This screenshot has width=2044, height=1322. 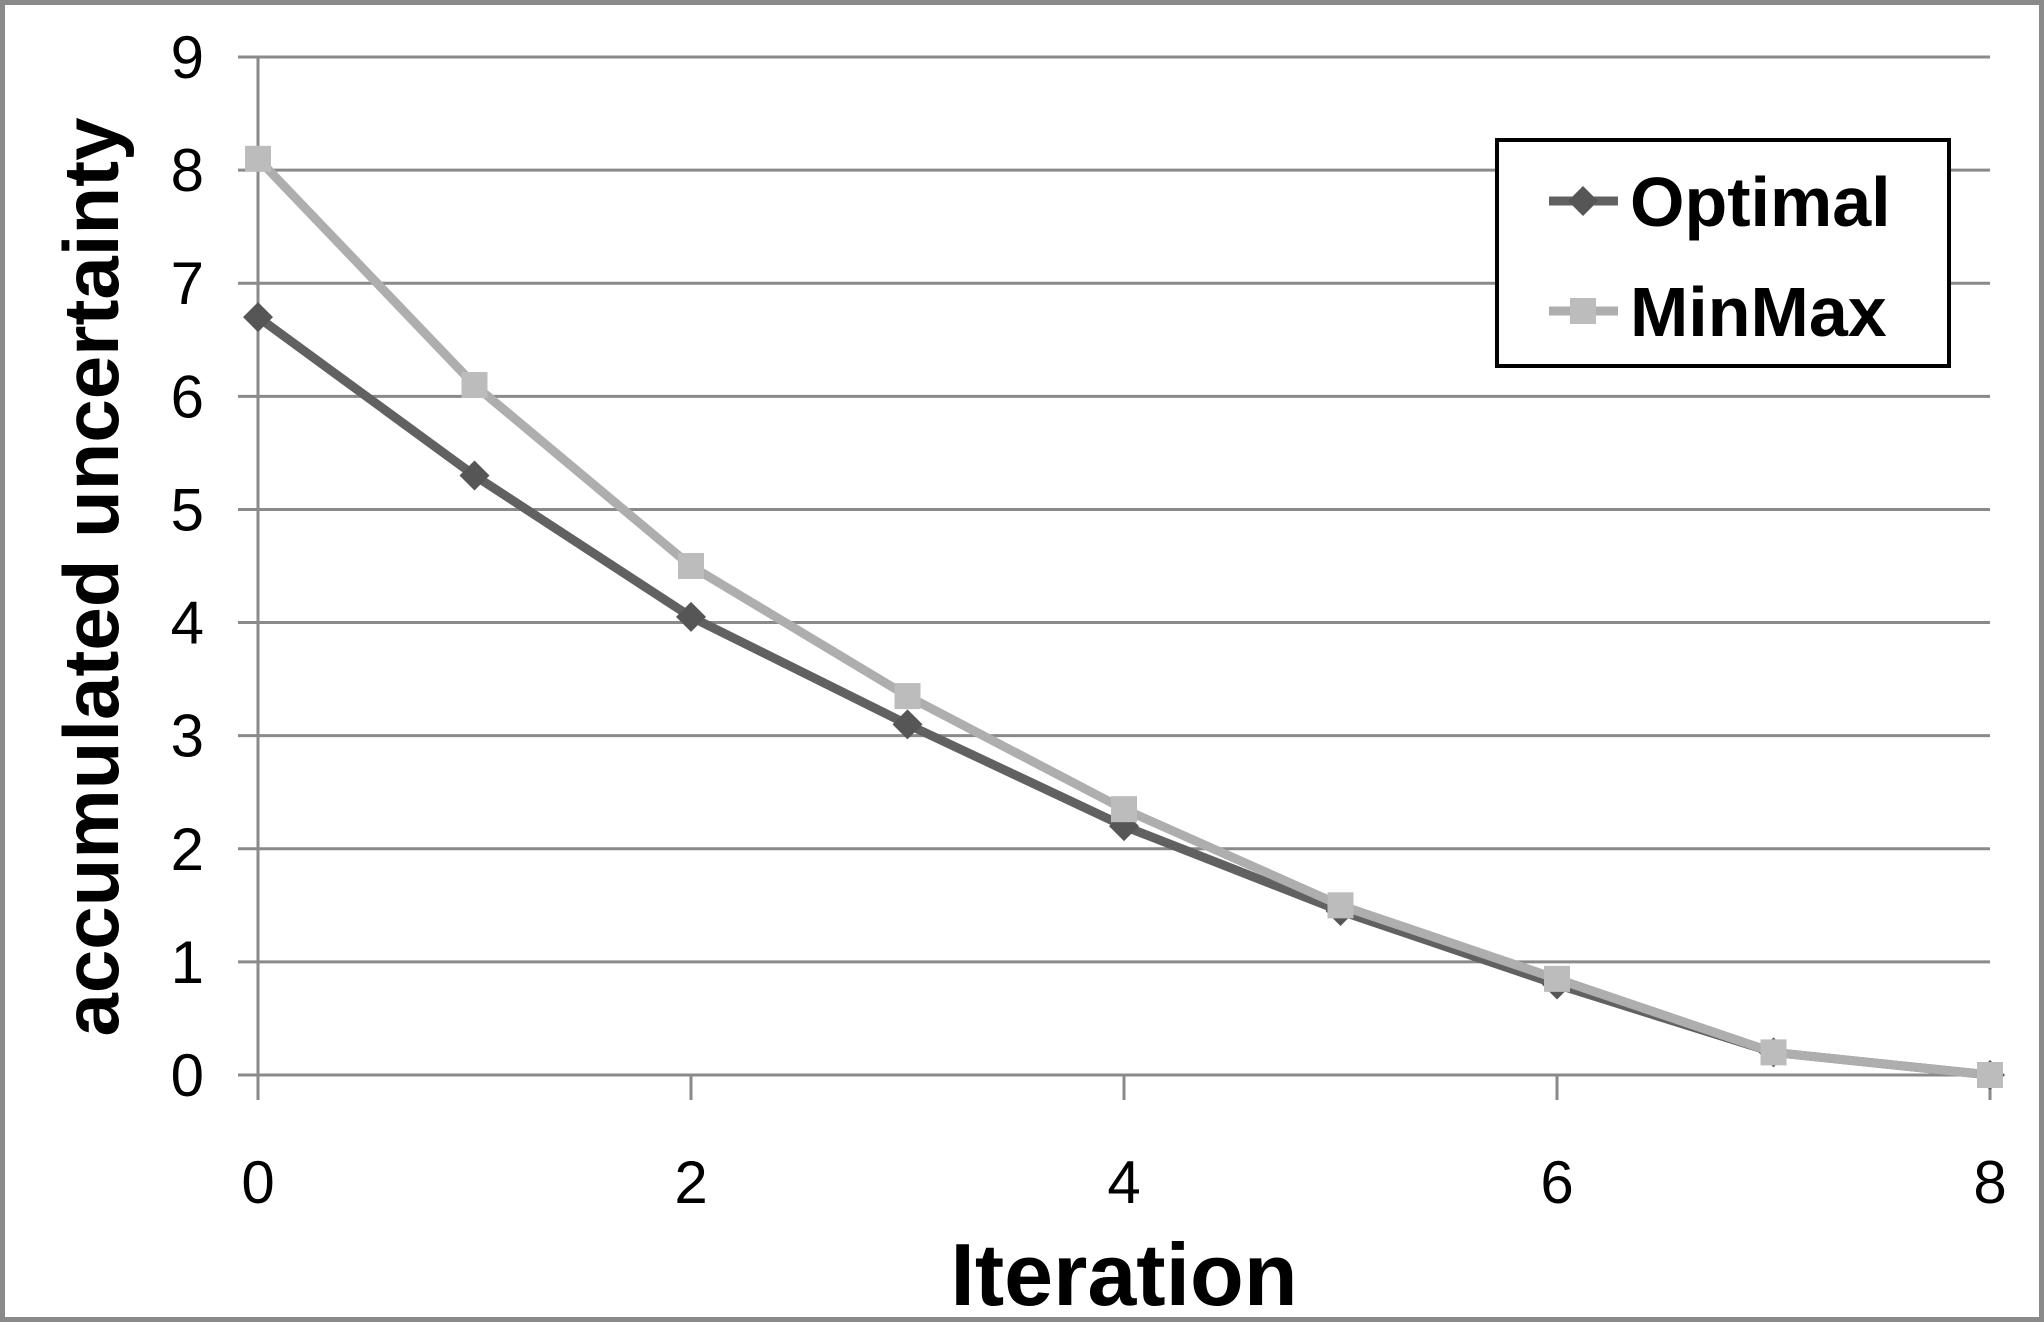 I want to click on x-tick-label-4: 4, so click(x=1123, y=1182).